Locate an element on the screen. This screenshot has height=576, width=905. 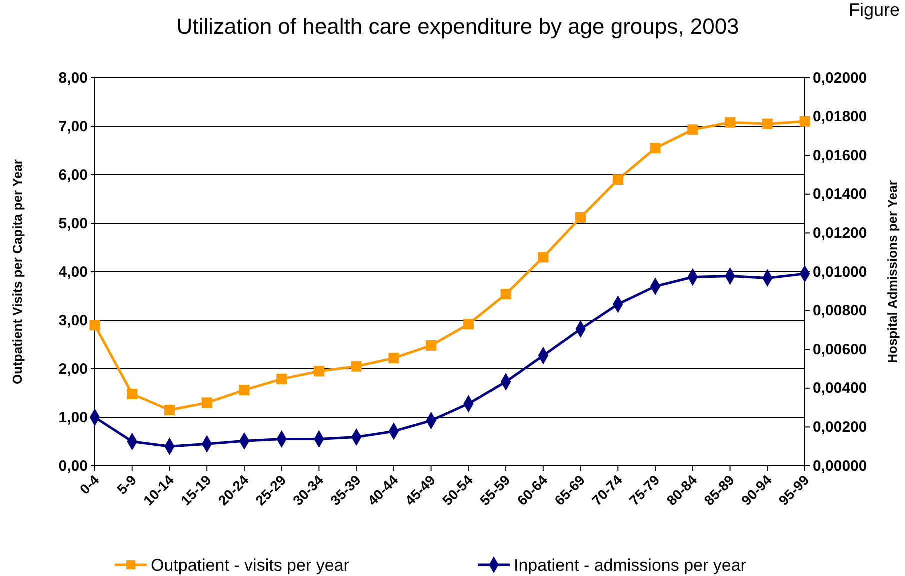
y2-tick-label: 0,01800 is located at coordinates (840, 117).